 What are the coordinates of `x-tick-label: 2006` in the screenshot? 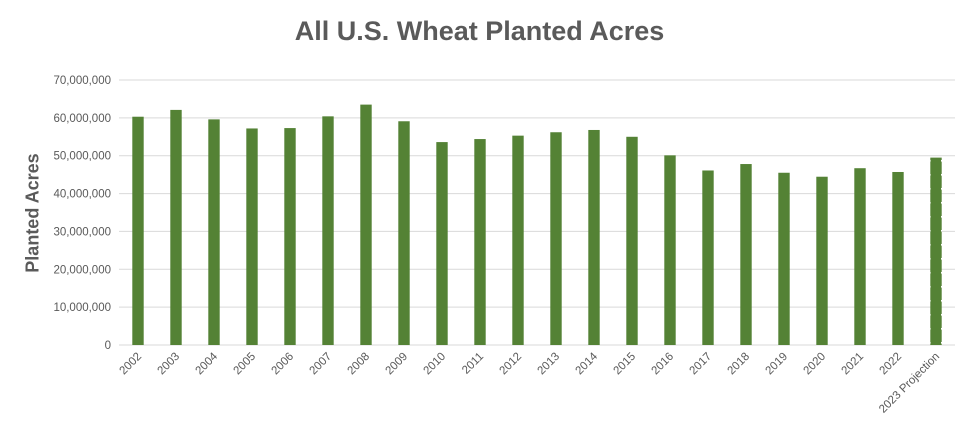 It's located at (283, 364).